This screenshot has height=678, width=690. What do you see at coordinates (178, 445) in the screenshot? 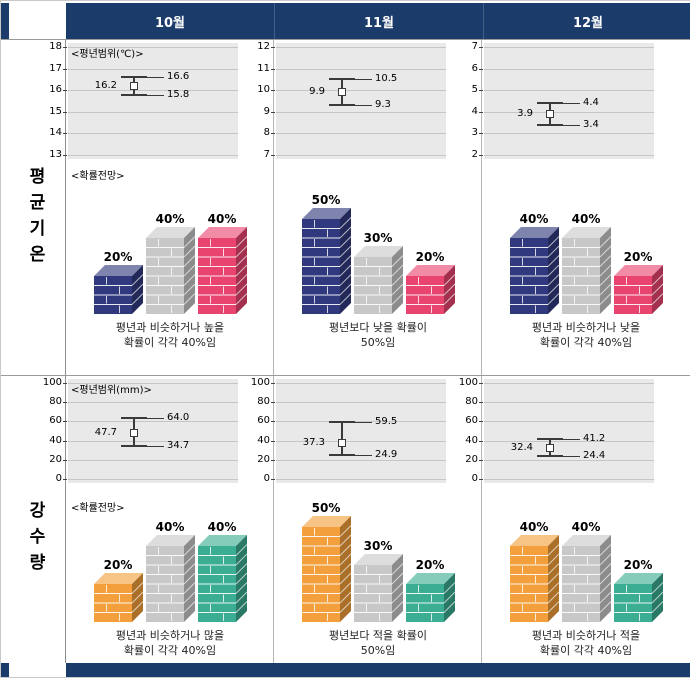
I see `low-value-label: 34.7` at bounding box center [178, 445].